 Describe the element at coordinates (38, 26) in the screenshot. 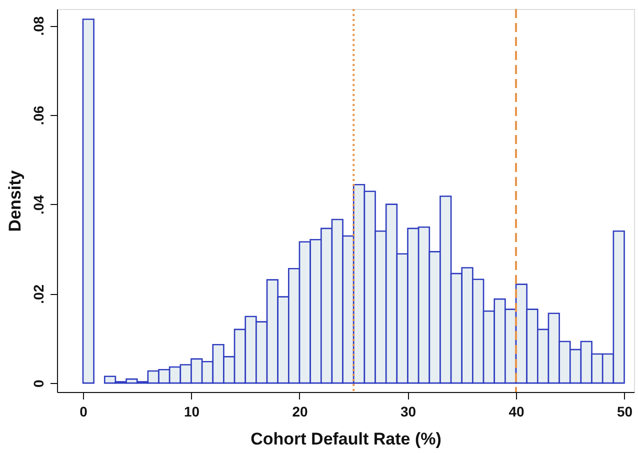

I see `y-tick-label: .08` at that location.